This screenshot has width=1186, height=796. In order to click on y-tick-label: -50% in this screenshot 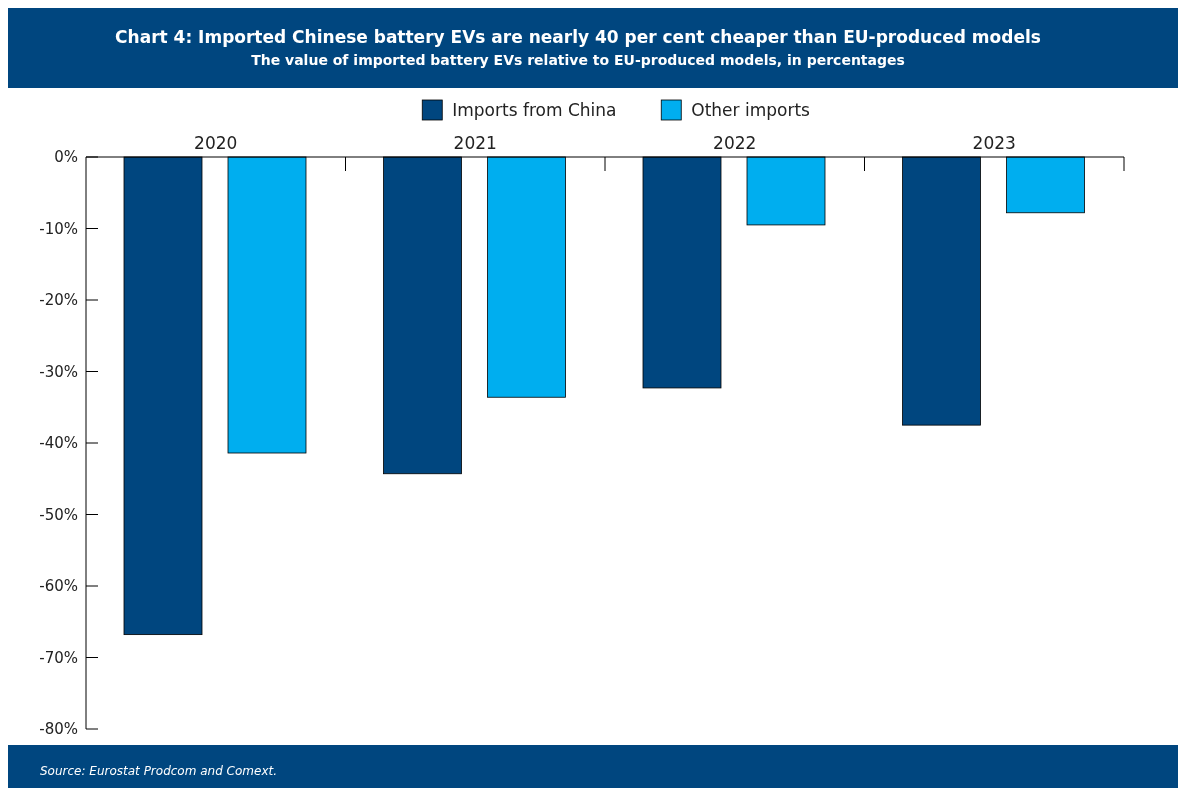, I will do `click(58, 514)`.